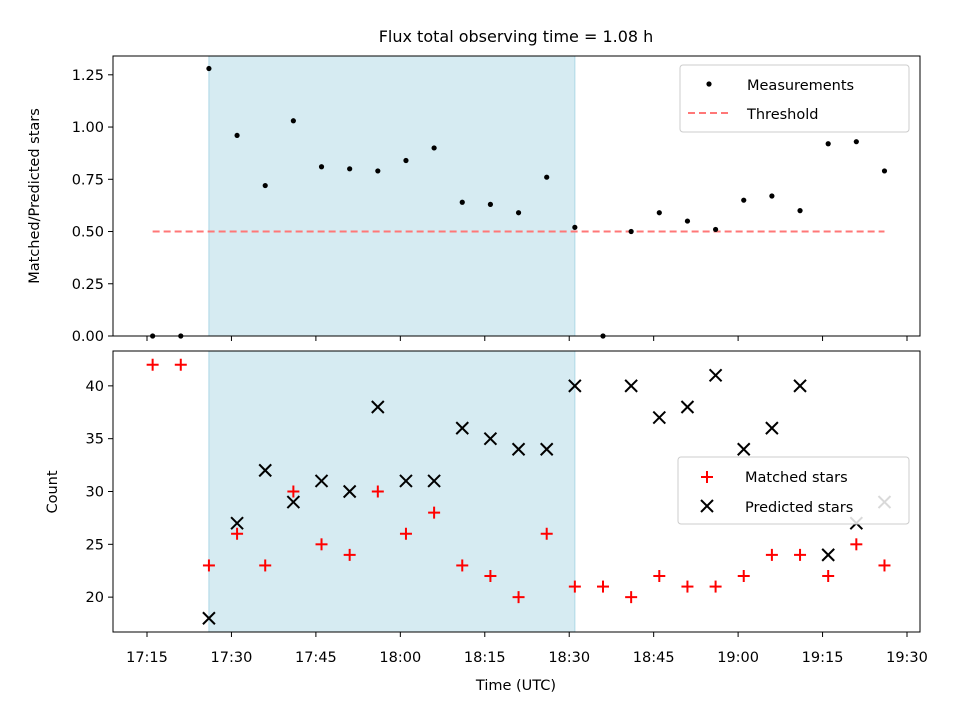  I want to click on x-tick-label: 17:45, so click(316, 658).